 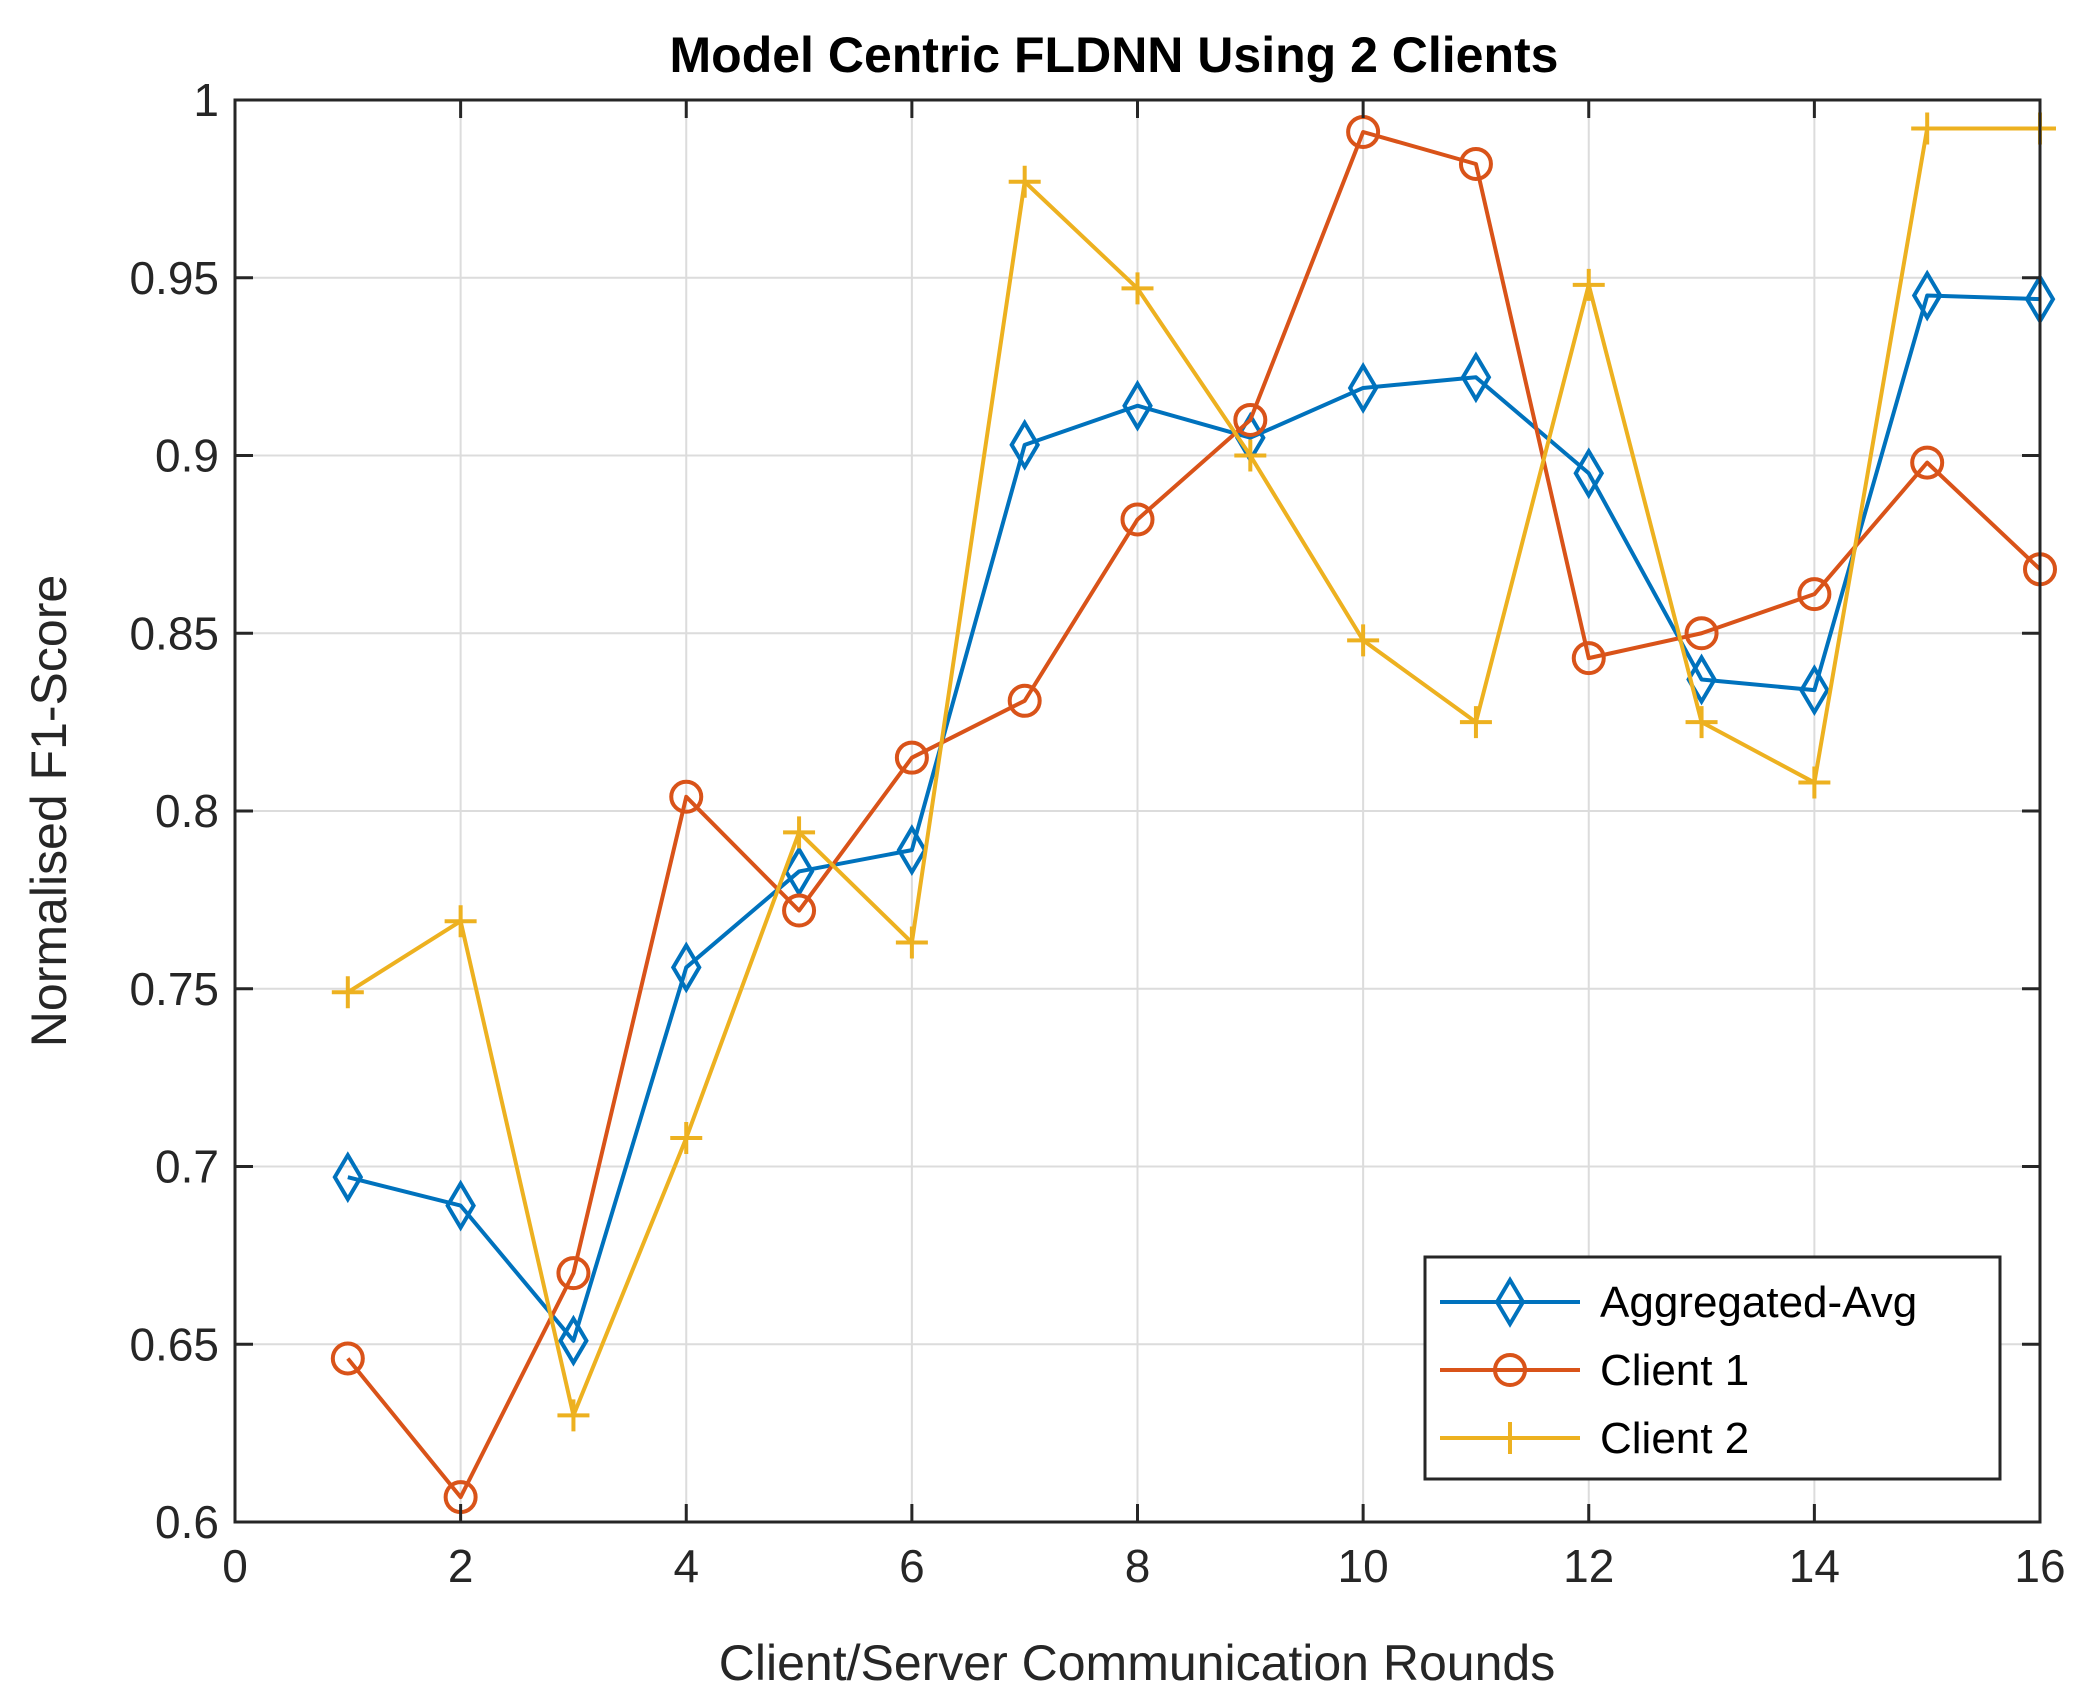 I want to click on x-tick-label: 10, so click(x=1363, y=1566).